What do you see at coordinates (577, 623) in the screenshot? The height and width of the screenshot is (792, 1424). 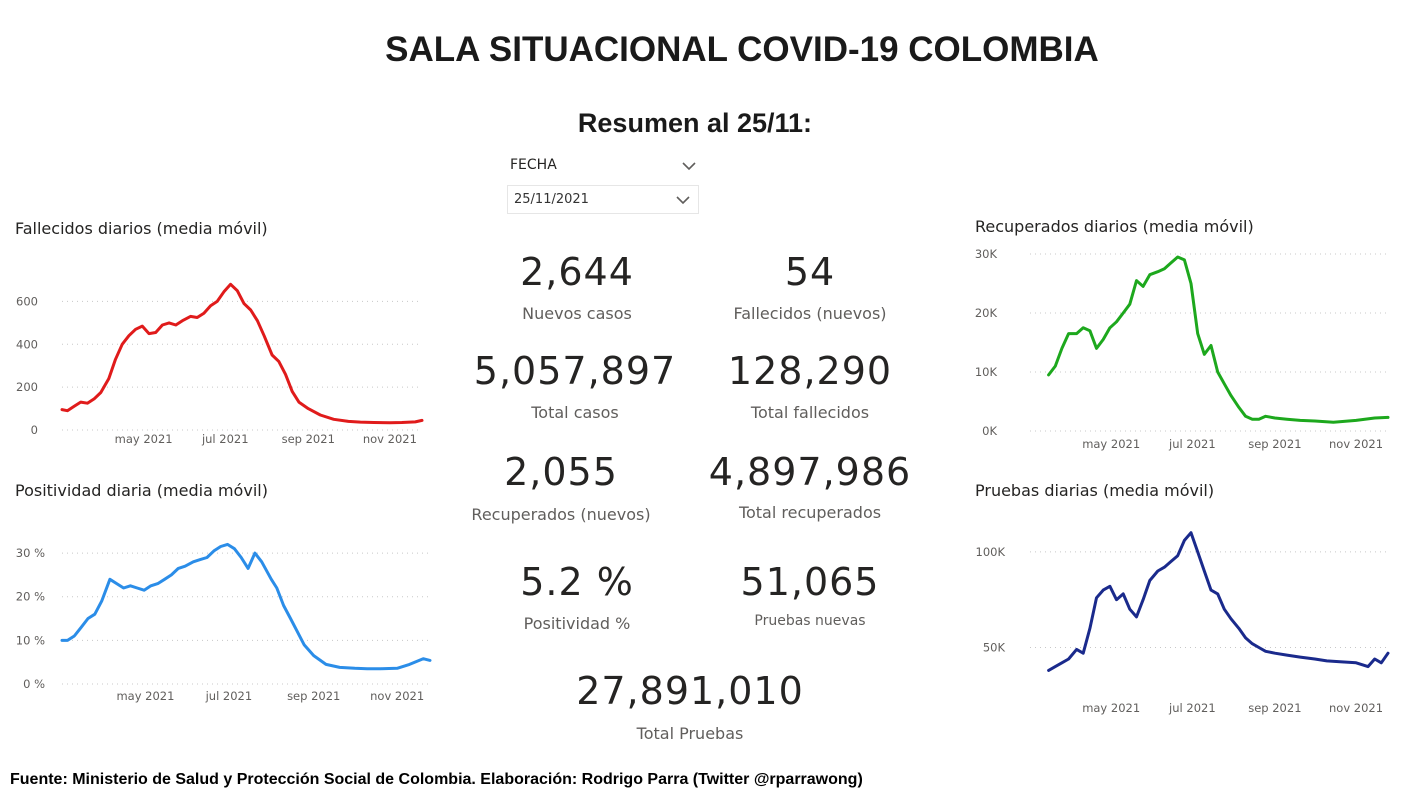 I see `card-positividad-label: Positividad %` at bounding box center [577, 623].